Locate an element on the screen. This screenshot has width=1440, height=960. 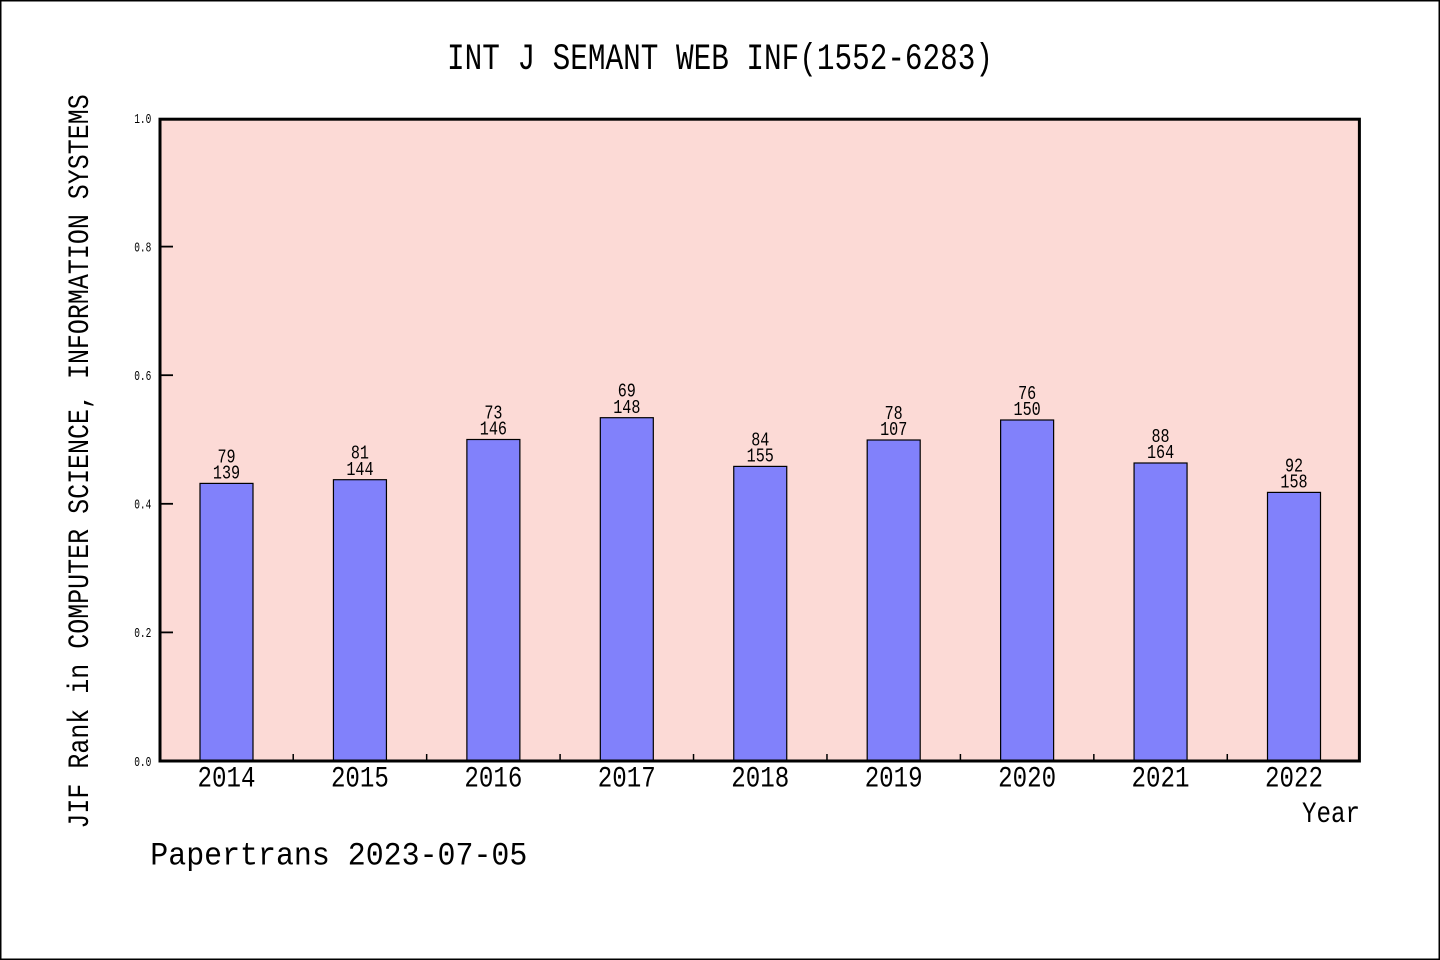
svg-text: 148 is located at coordinates (626, 408).